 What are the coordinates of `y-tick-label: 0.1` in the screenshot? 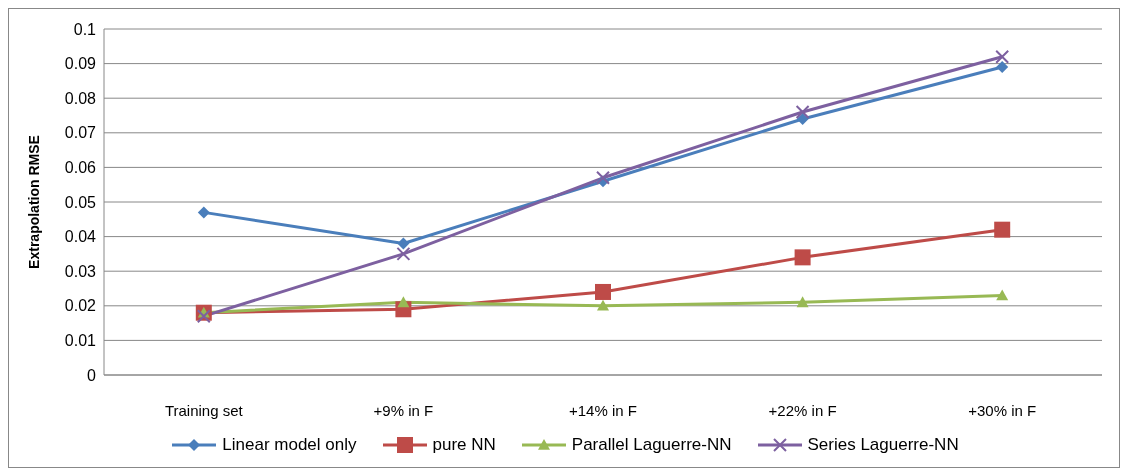 It's located at (85, 29).